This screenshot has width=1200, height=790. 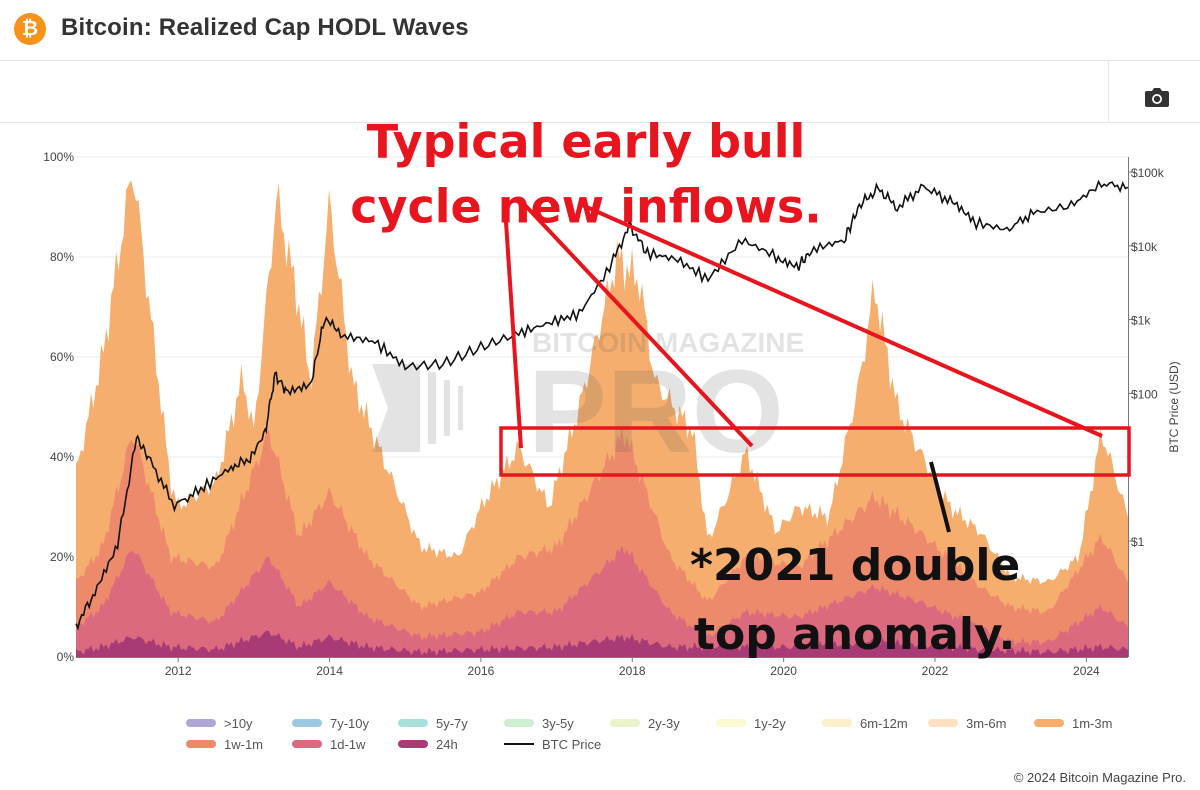 I want to click on legend-label: BTC Price, so click(x=572, y=744).